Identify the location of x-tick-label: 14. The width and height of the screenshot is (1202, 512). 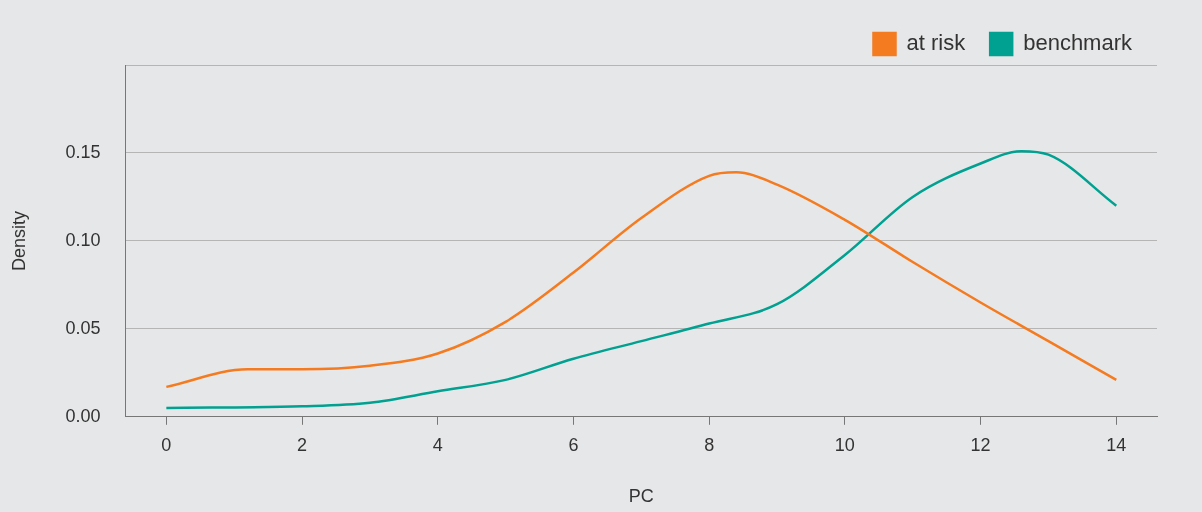
(1116, 444).